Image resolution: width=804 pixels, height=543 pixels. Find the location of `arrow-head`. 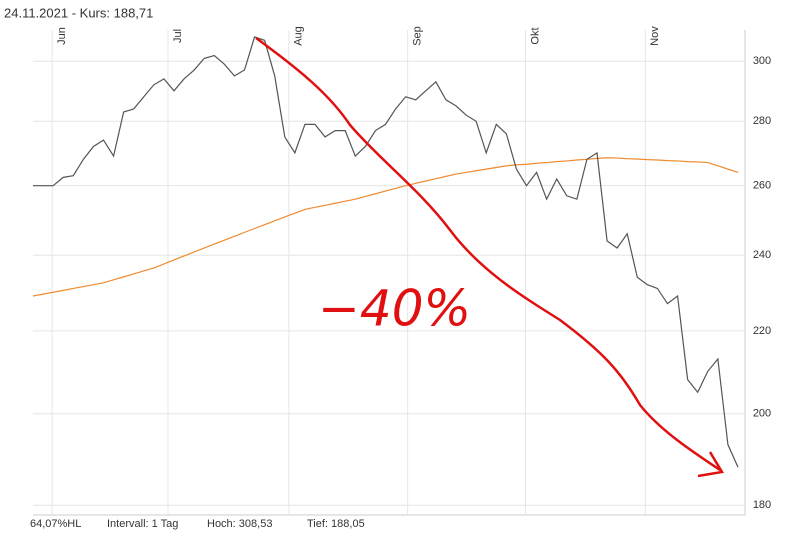

arrow-head is located at coordinates (711, 464).